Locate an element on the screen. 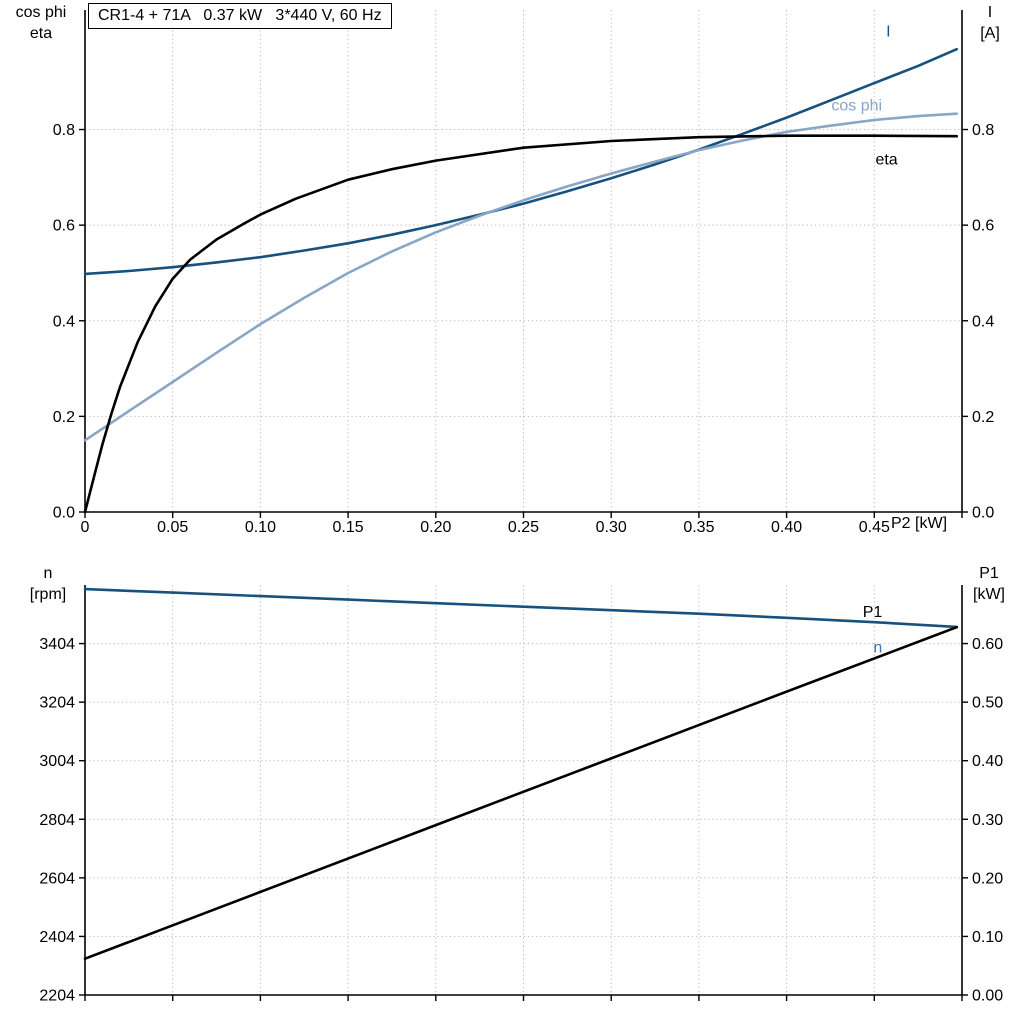 This screenshot has width=1024, height=1024. left-tick-label: 0.8 is located at coordinates (64, 130).